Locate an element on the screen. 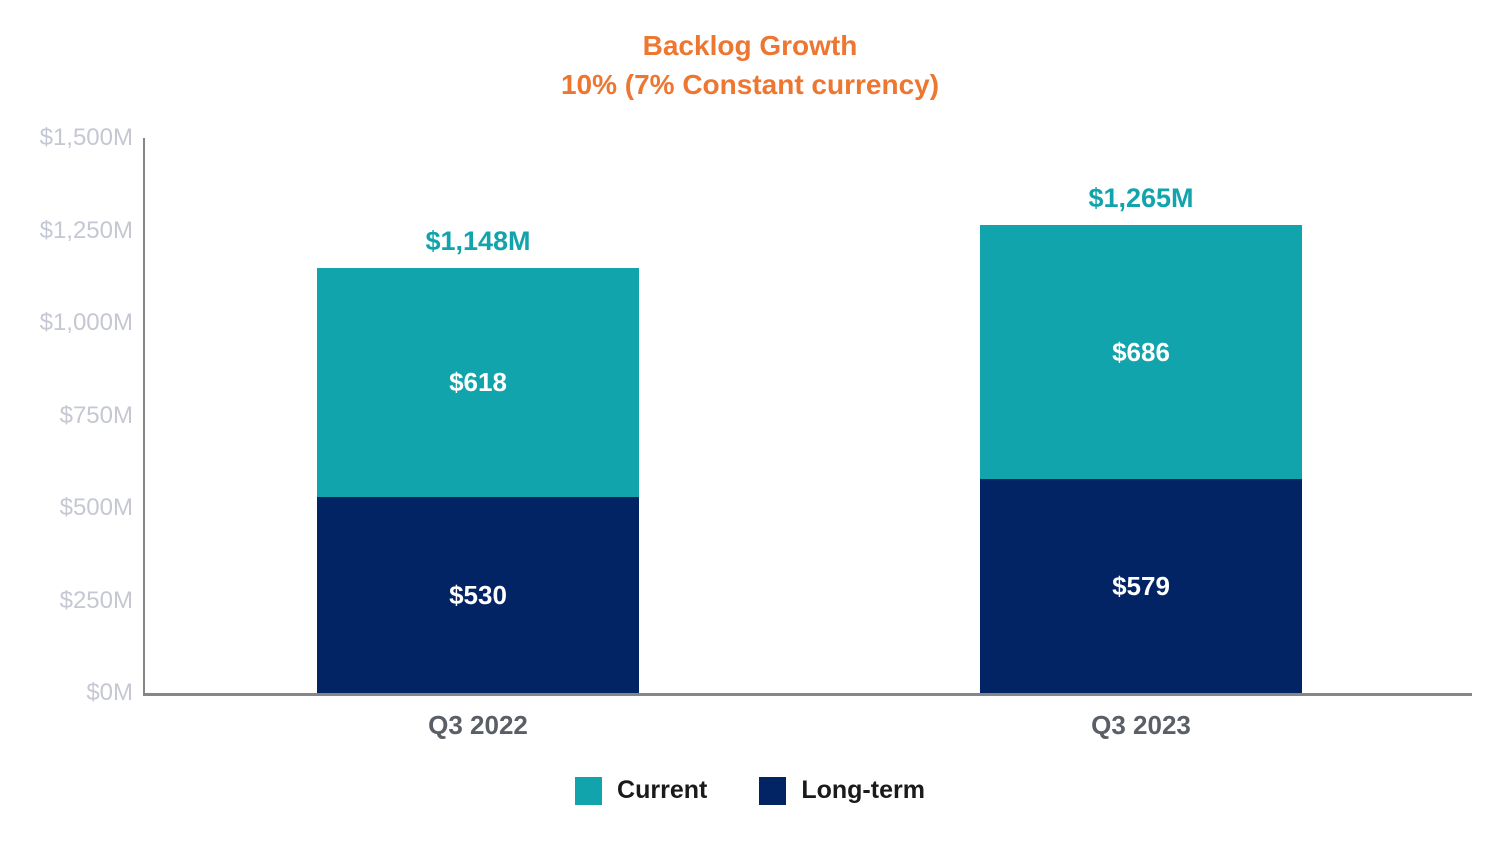 The image size is (1500, 850). total-value-label: $1,265M is located at coordinates (1141, 198).